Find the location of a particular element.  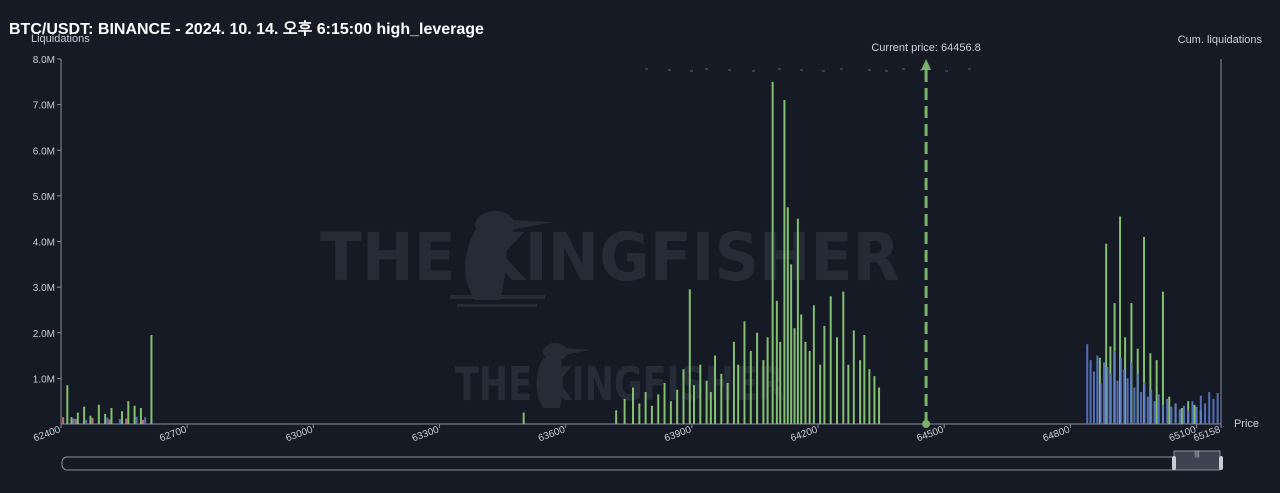

x-tick-label: 64200 is located at coordinates (804, 434).